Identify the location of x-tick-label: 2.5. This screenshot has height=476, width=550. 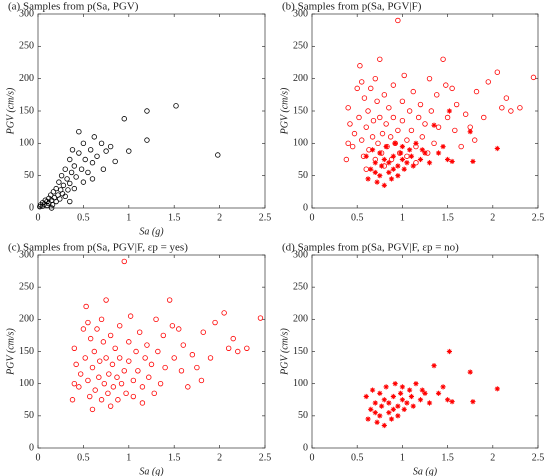
(538, 217).